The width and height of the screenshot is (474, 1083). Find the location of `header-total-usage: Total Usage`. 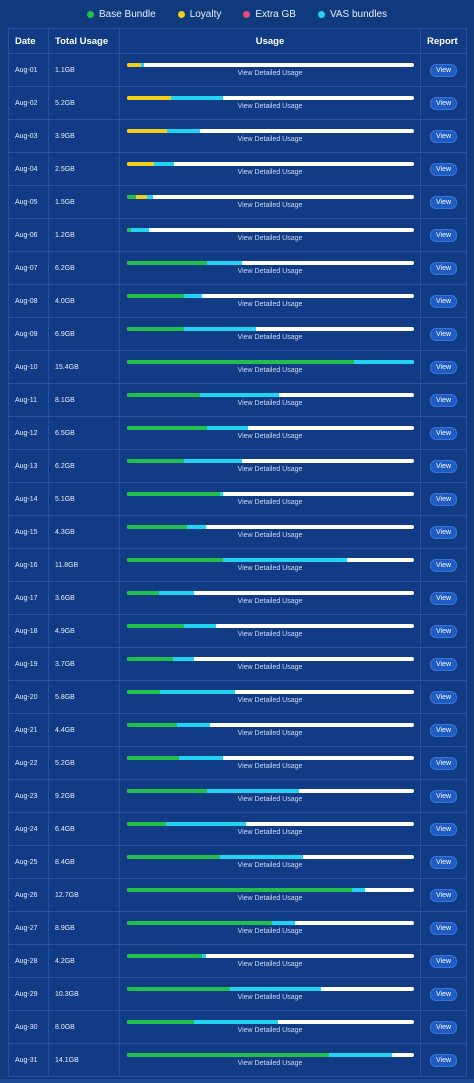

header-total-usage: Total Usage is located at coordinates (84, 41).